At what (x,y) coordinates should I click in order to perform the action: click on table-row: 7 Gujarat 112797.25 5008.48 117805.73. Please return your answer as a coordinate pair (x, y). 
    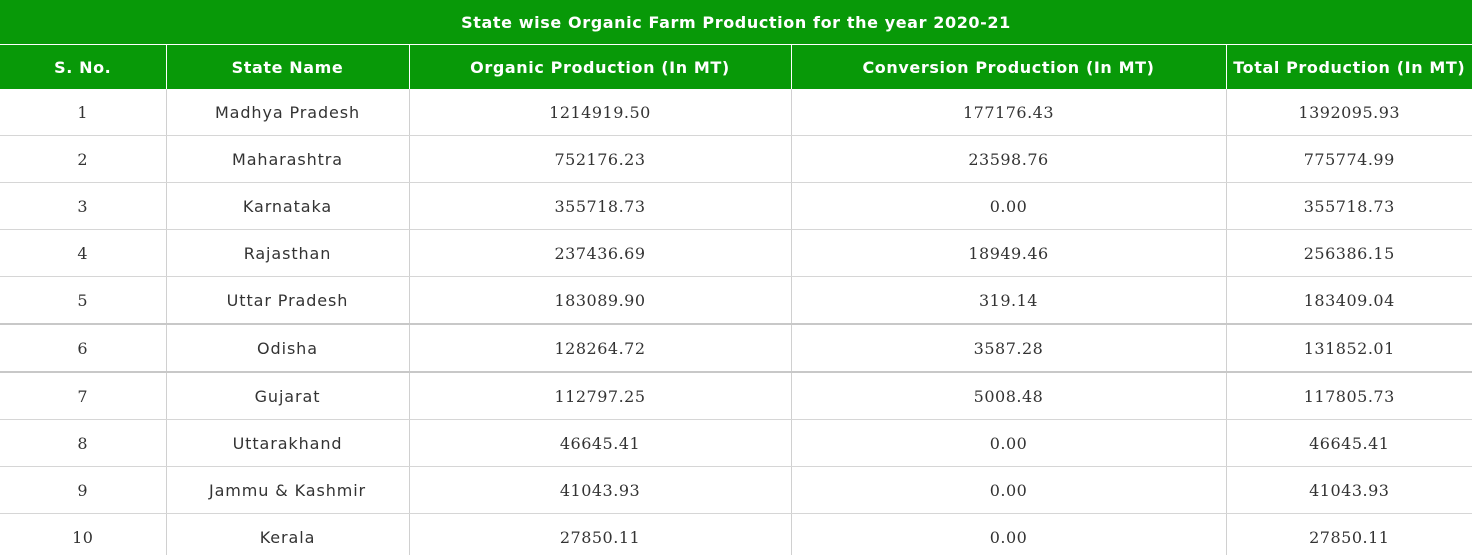
    Looking at the image, I should click on (736, 396).